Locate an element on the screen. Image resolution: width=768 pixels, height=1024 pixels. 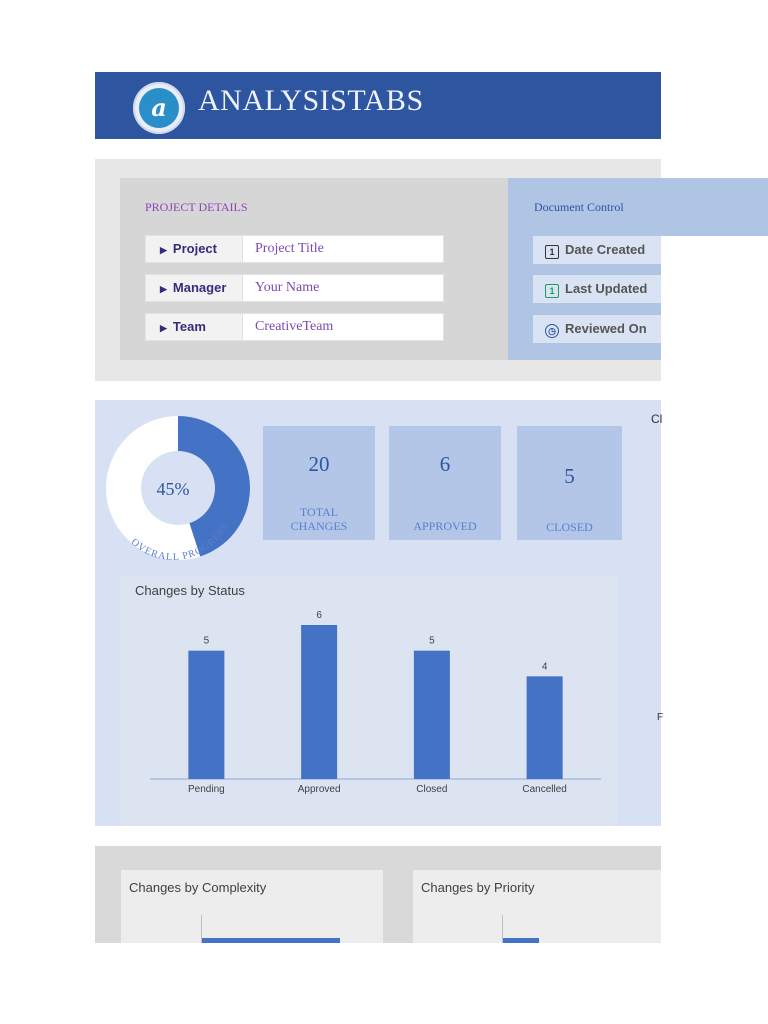
data-label-approved: 6 is located at coordinates (319, 615).